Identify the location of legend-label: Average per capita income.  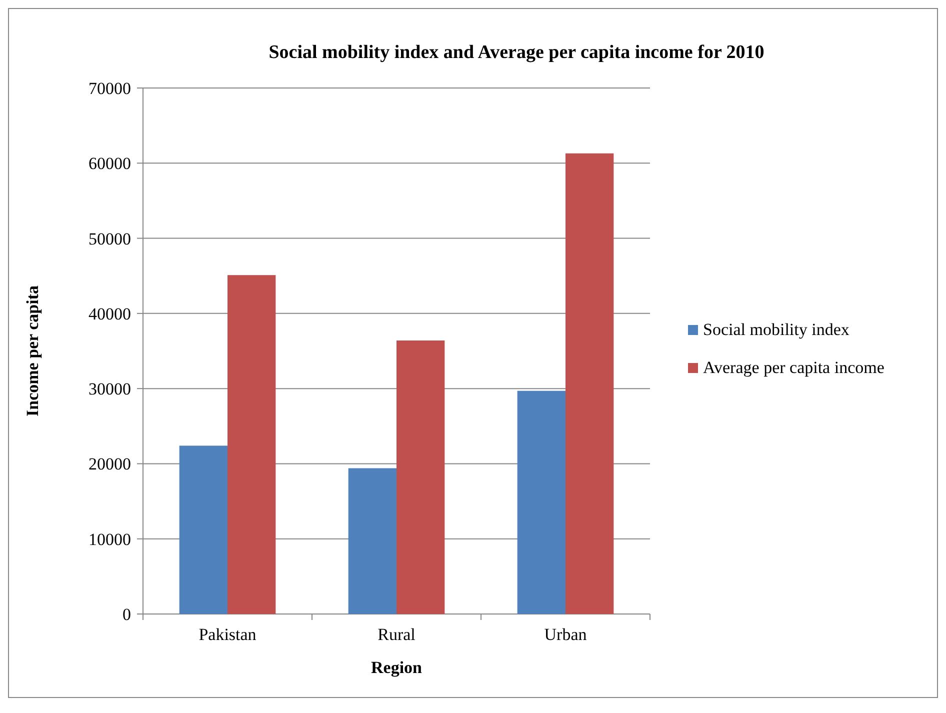
(793, 367).